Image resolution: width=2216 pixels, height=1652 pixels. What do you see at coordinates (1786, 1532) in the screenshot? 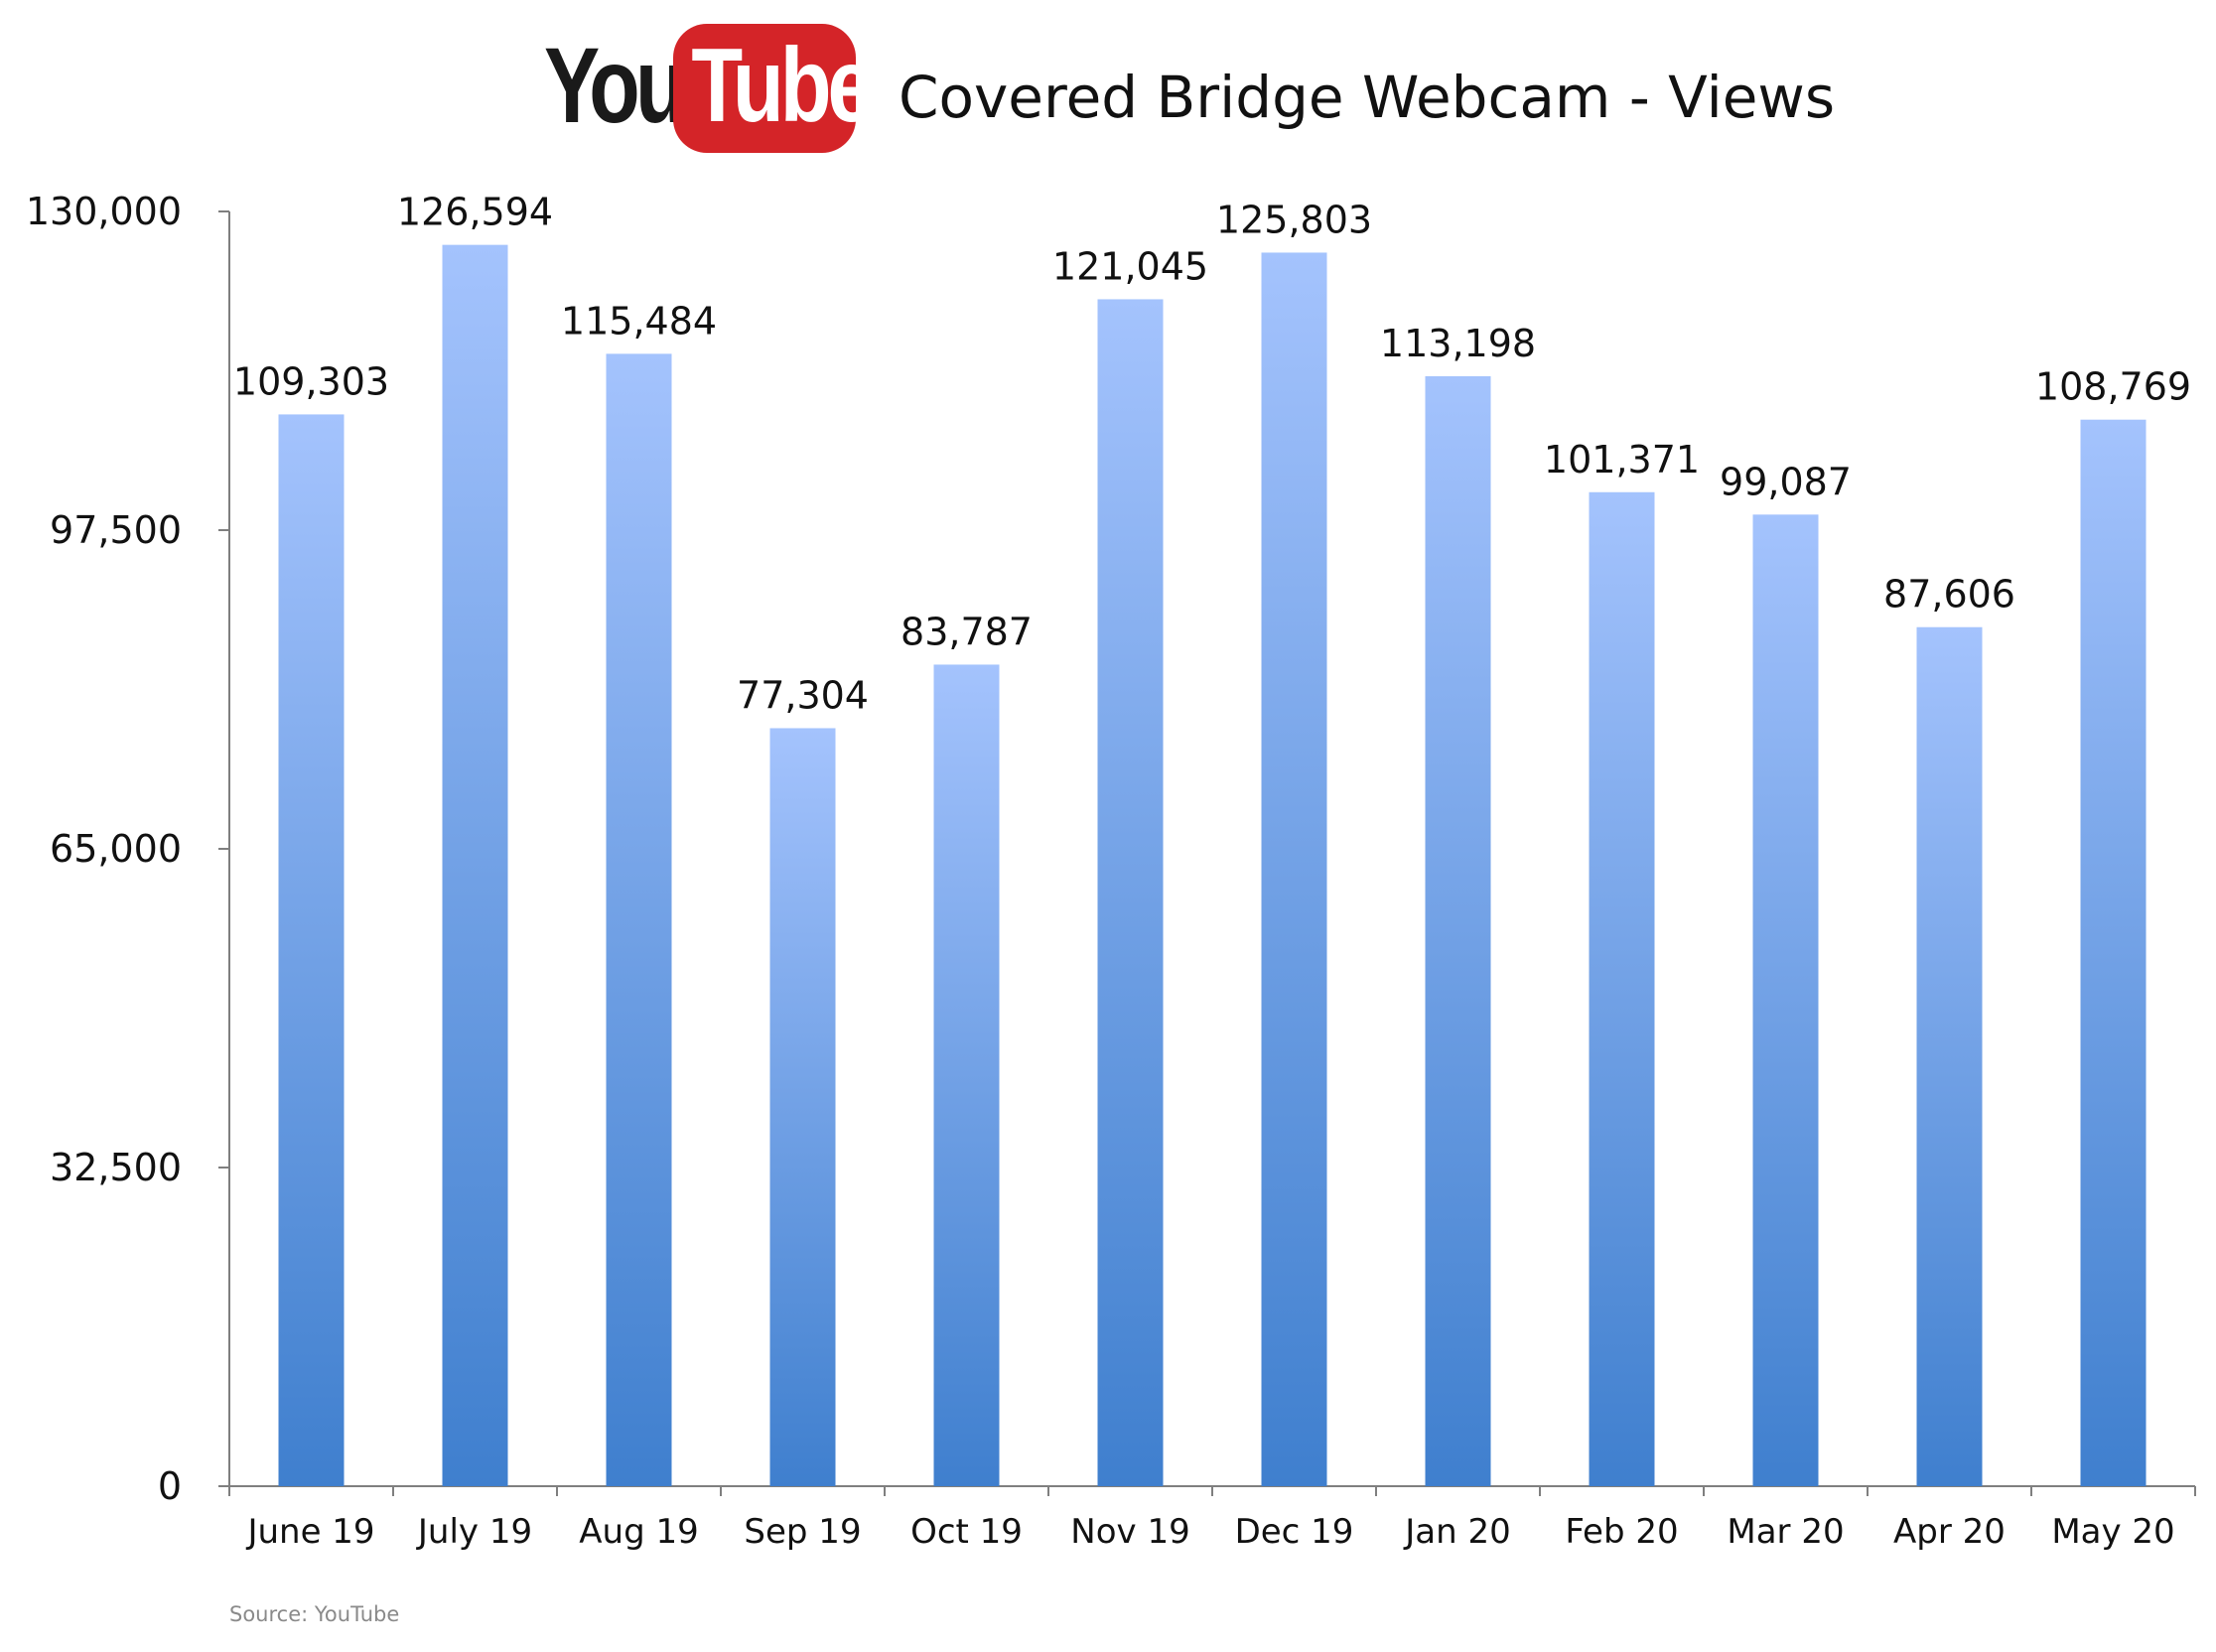
I see `x-tick-label: Mar 20` at bounding box center [1786, 1532].